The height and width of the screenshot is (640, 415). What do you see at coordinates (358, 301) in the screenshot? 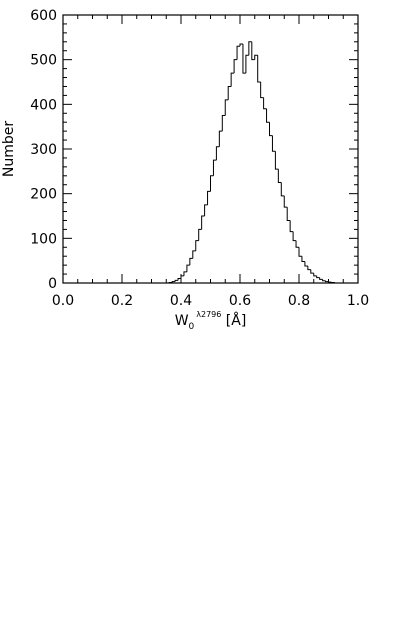
I see `x-tick-label: 1.0` at bounding box center [358, 301].